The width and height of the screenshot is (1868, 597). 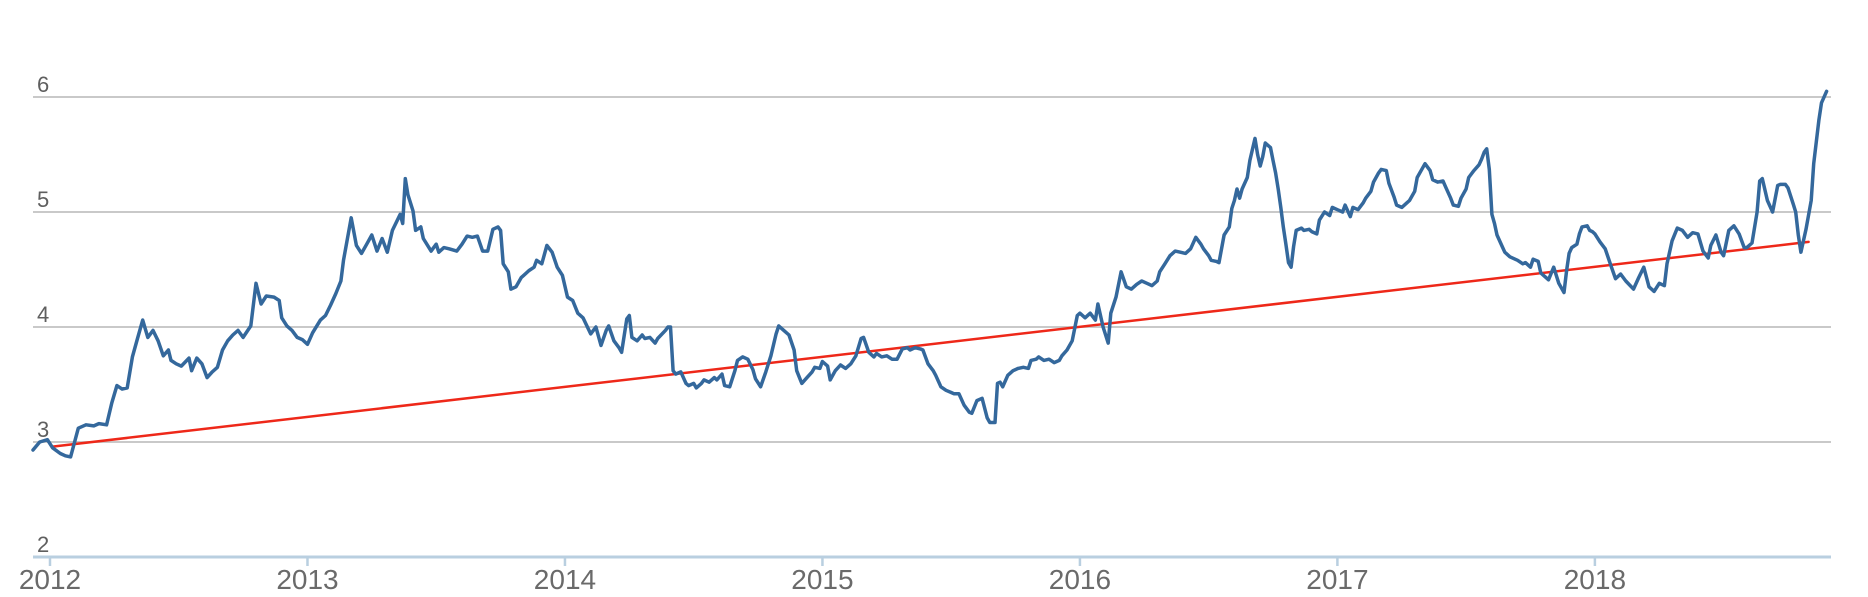 I want to click on x-axis-label: 2012, so click(x=50, y=579).